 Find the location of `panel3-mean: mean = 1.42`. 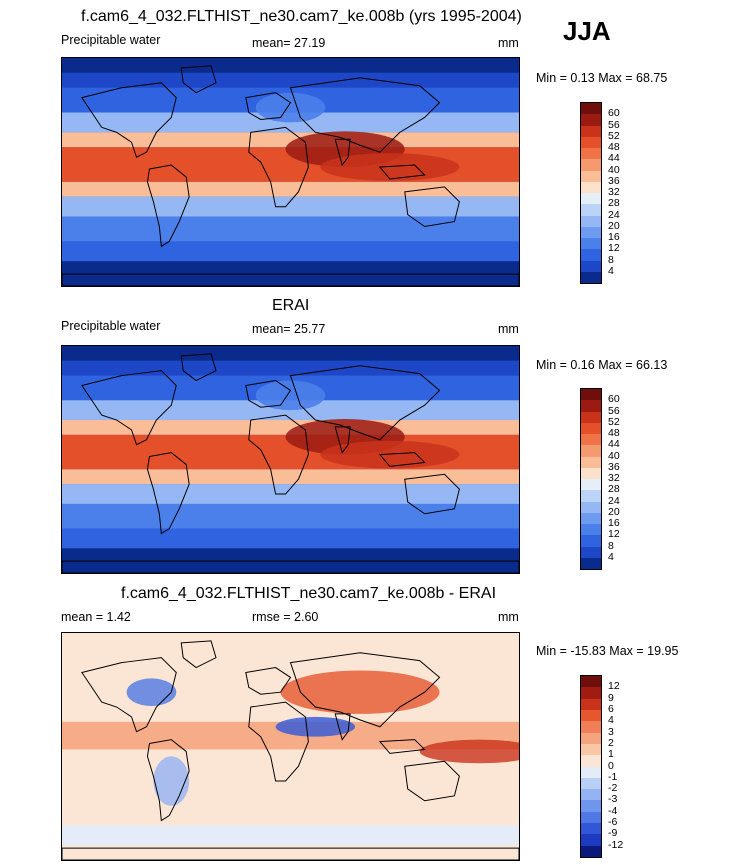

panel3-mean: mean = 1.42 is located at coordinates (96, 617).